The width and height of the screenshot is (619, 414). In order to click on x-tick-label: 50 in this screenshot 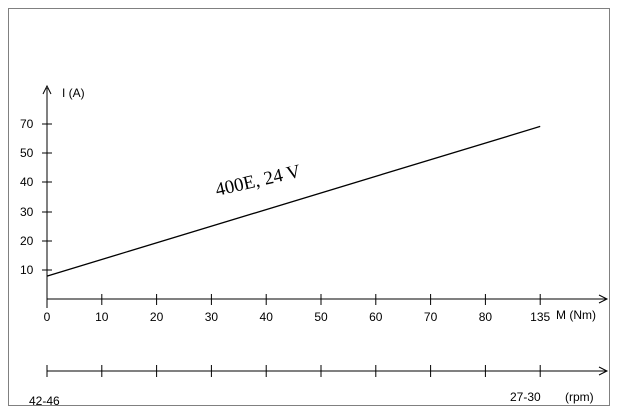, I will do `click(321, 317)`.